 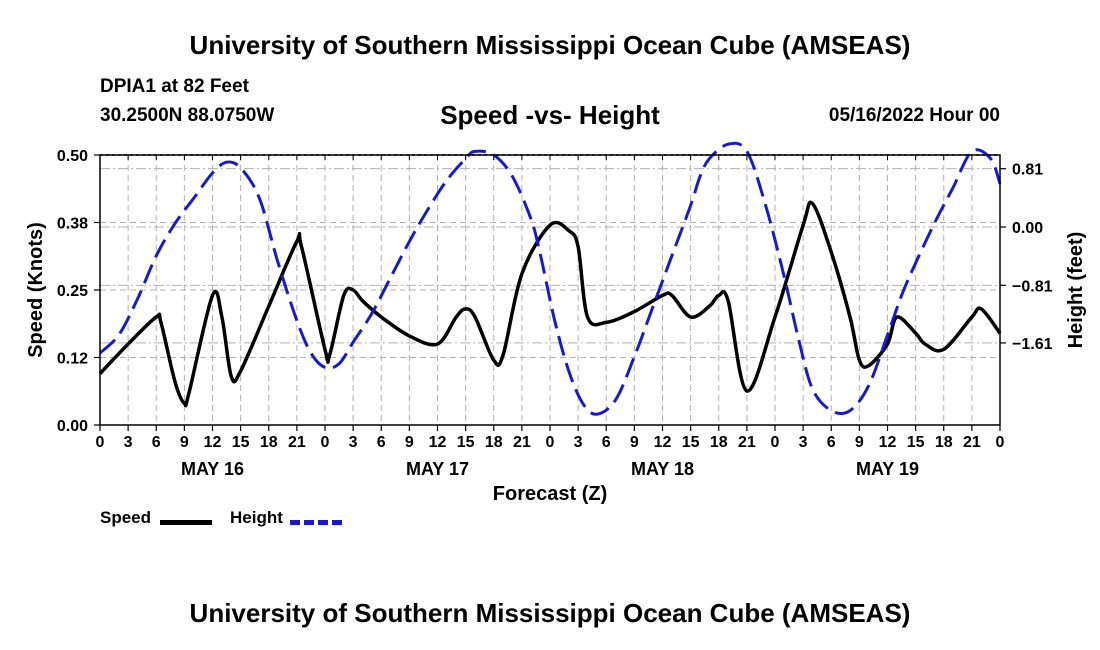 What do you see at coordinates (1027, 170) in the screenshot?
I see `y-right-tick-label: 0.81` at bounding box center [1027, 170].